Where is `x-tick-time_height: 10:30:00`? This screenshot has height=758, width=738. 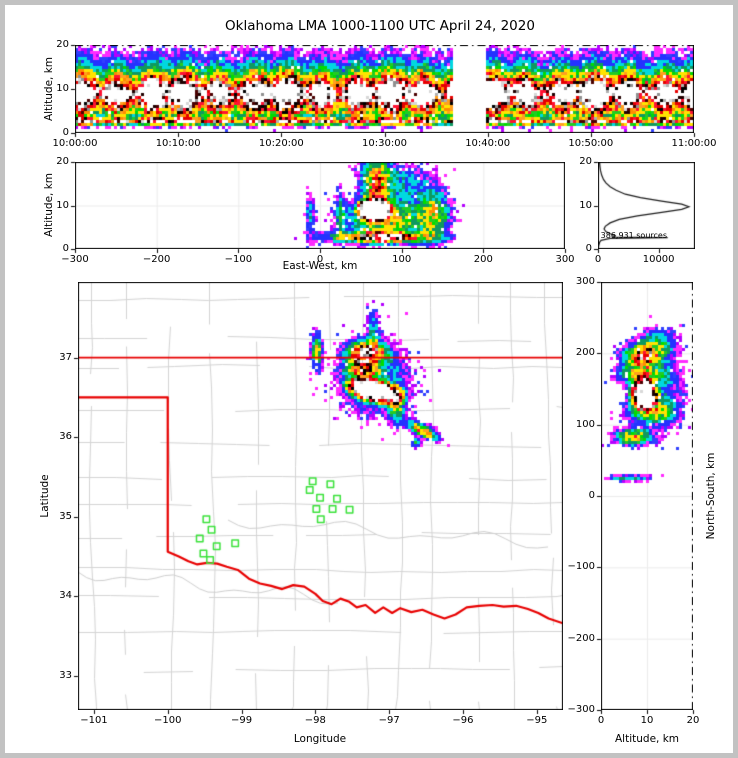
x-tick-time_height: 10:30:00 is located at coordinates (384, 143).